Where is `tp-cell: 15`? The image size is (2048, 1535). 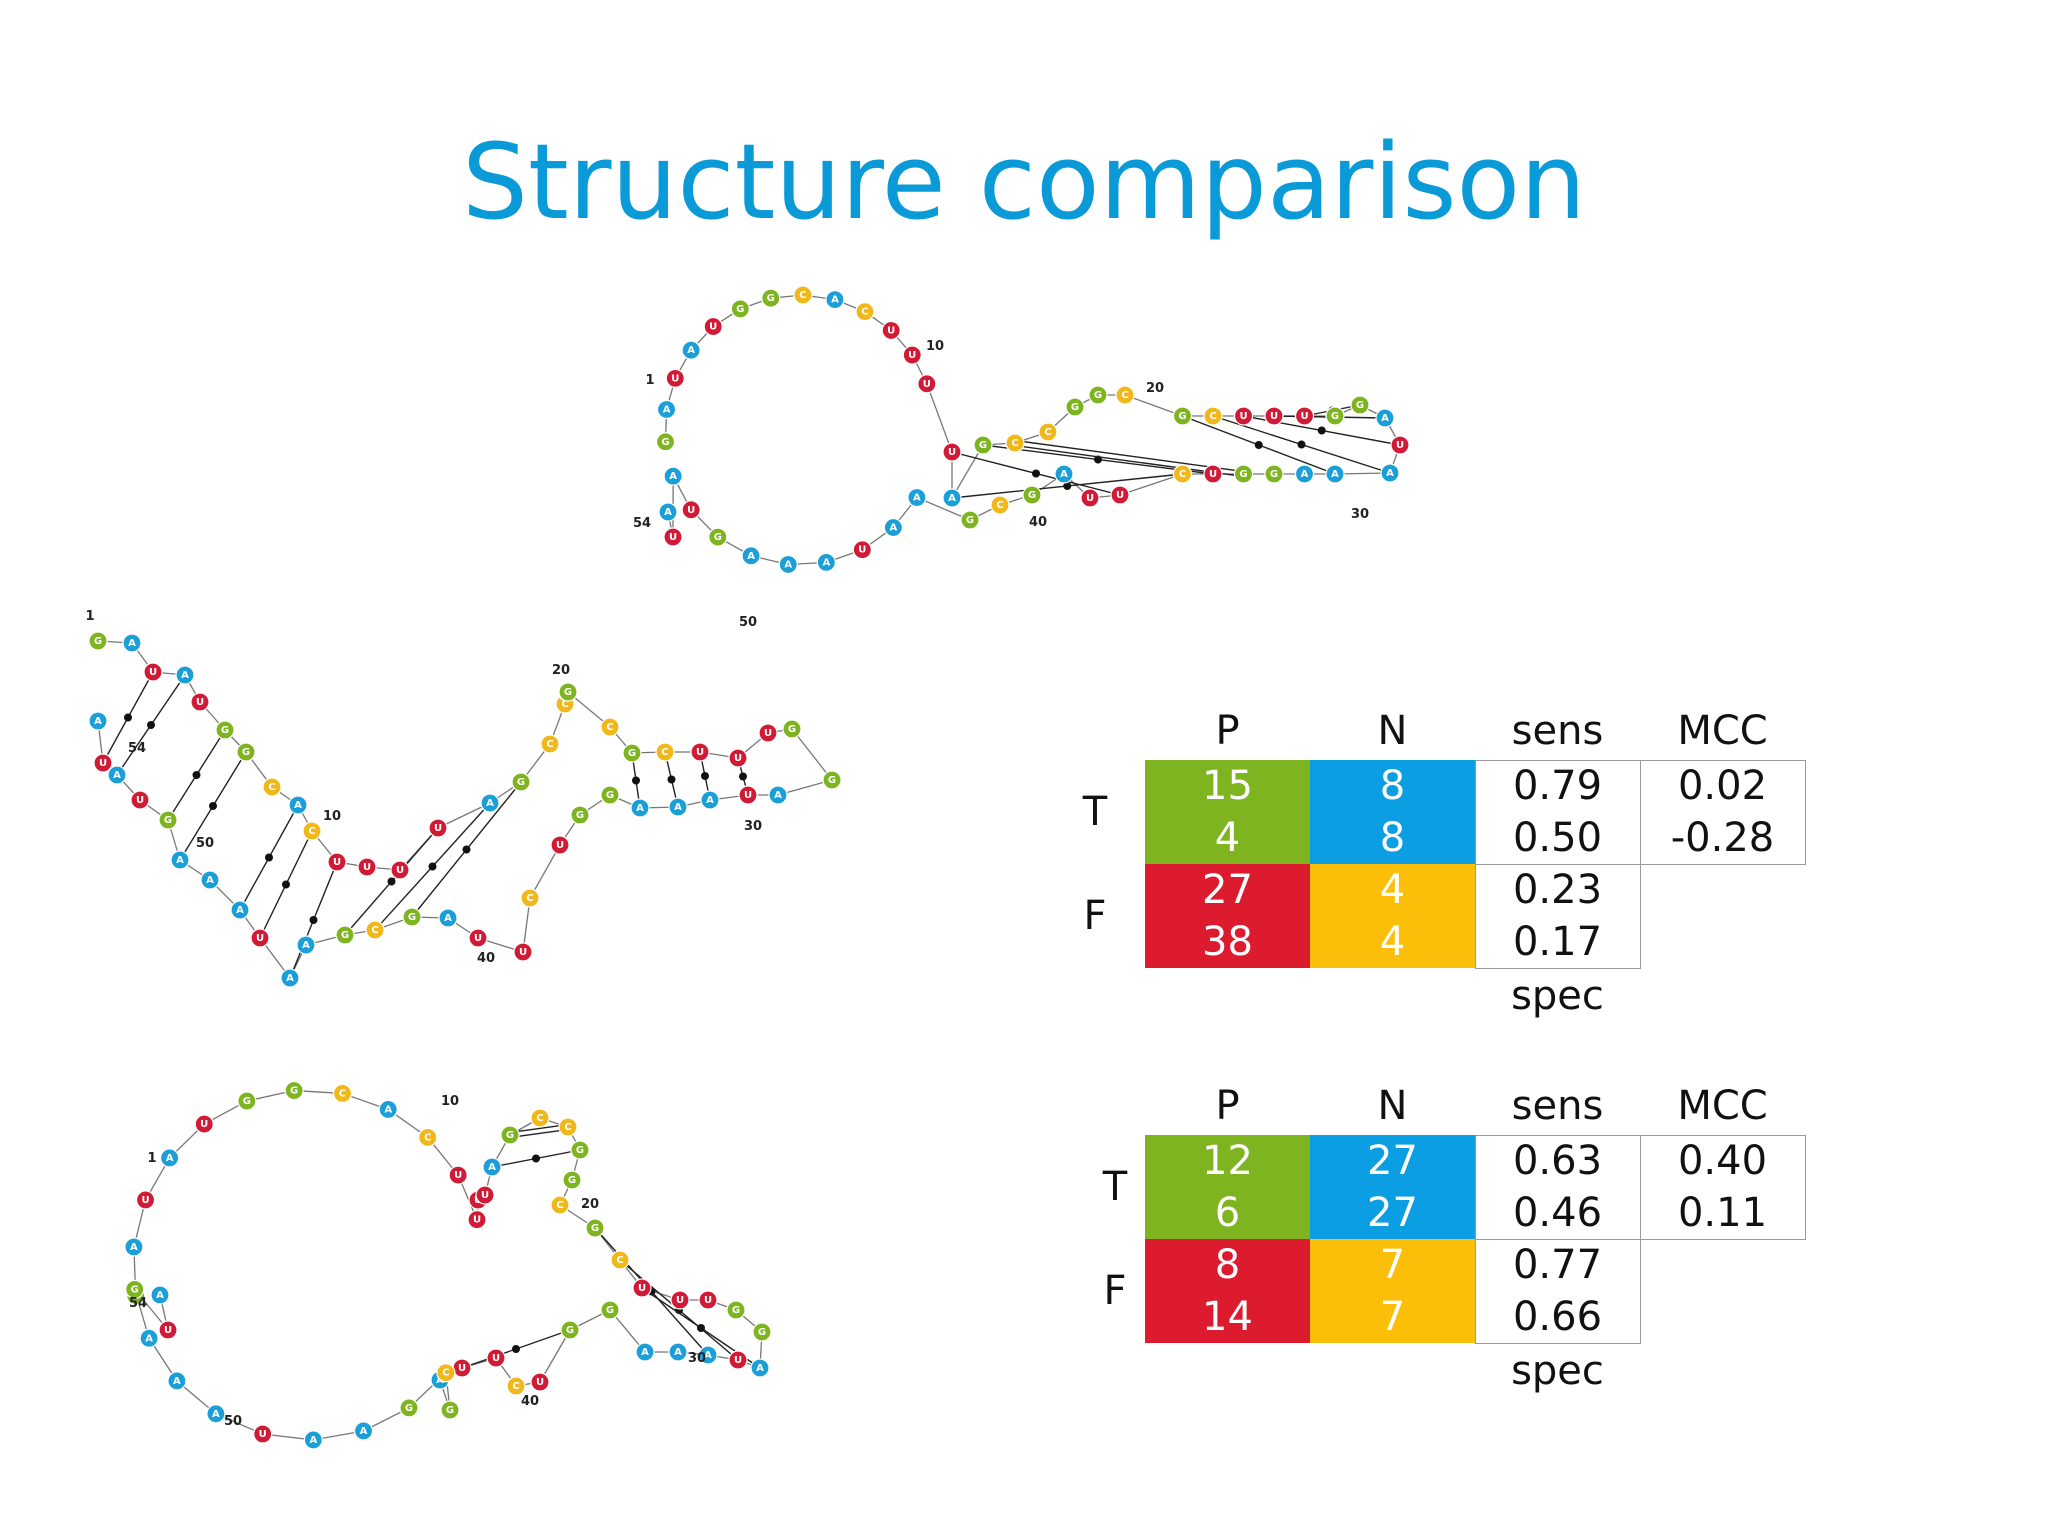 tp-cell: 15 is located at coordinates (1227, 786).